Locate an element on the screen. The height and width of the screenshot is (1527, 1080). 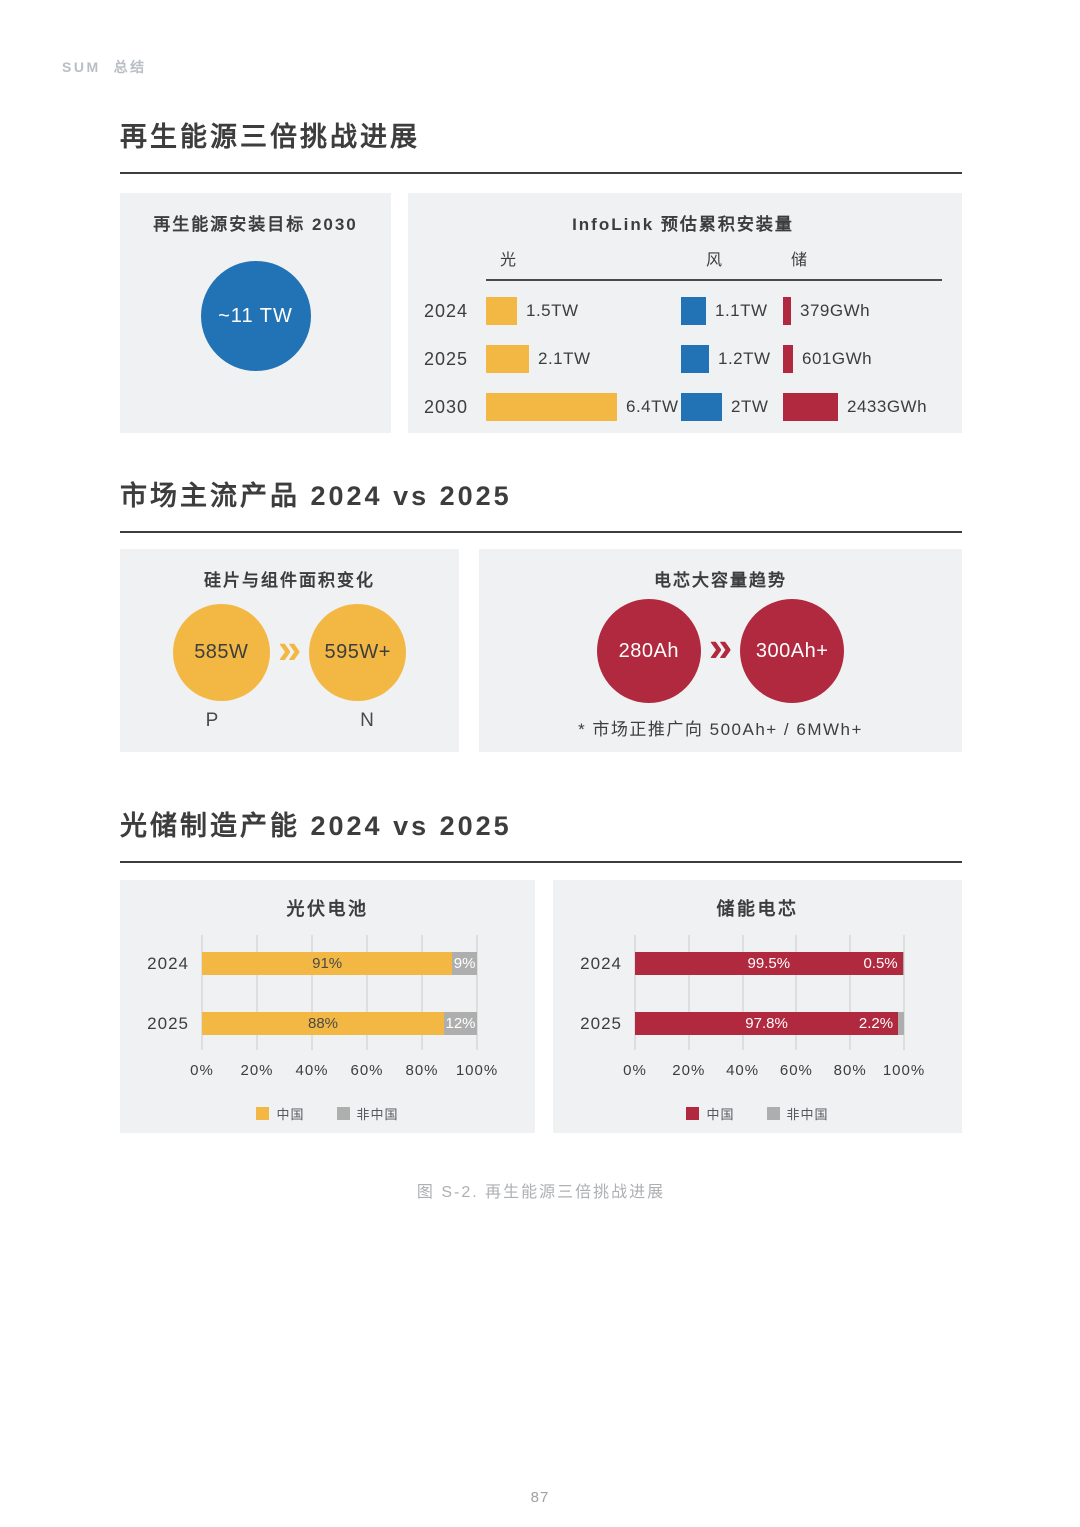
module-from-type: P is located at coordinates (212, 721).